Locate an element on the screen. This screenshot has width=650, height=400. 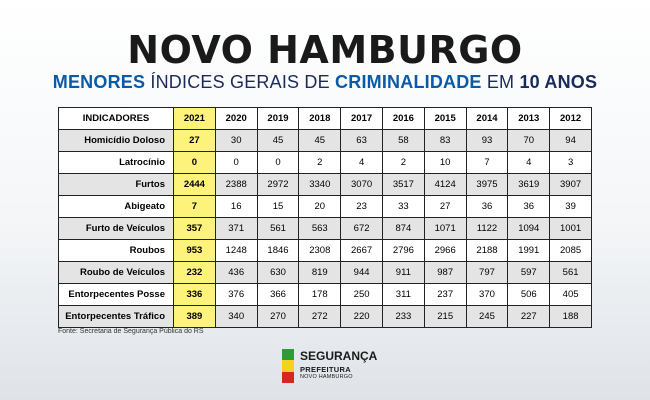
table-cell: 245 is located at coordinates (487, 316).